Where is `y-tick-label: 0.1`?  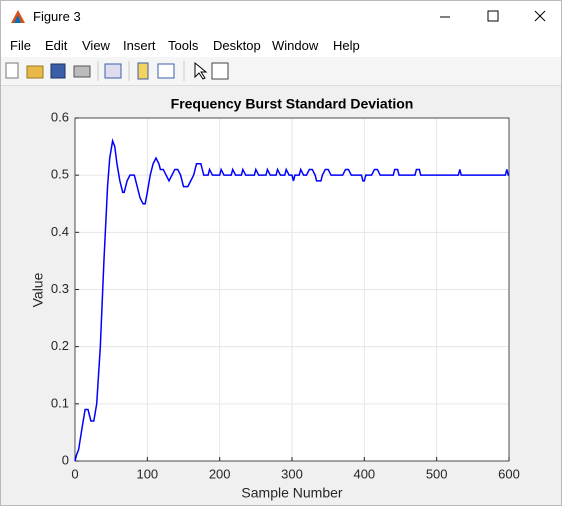 y-tick-label: 0.1 is located at coordinates (60, 402).